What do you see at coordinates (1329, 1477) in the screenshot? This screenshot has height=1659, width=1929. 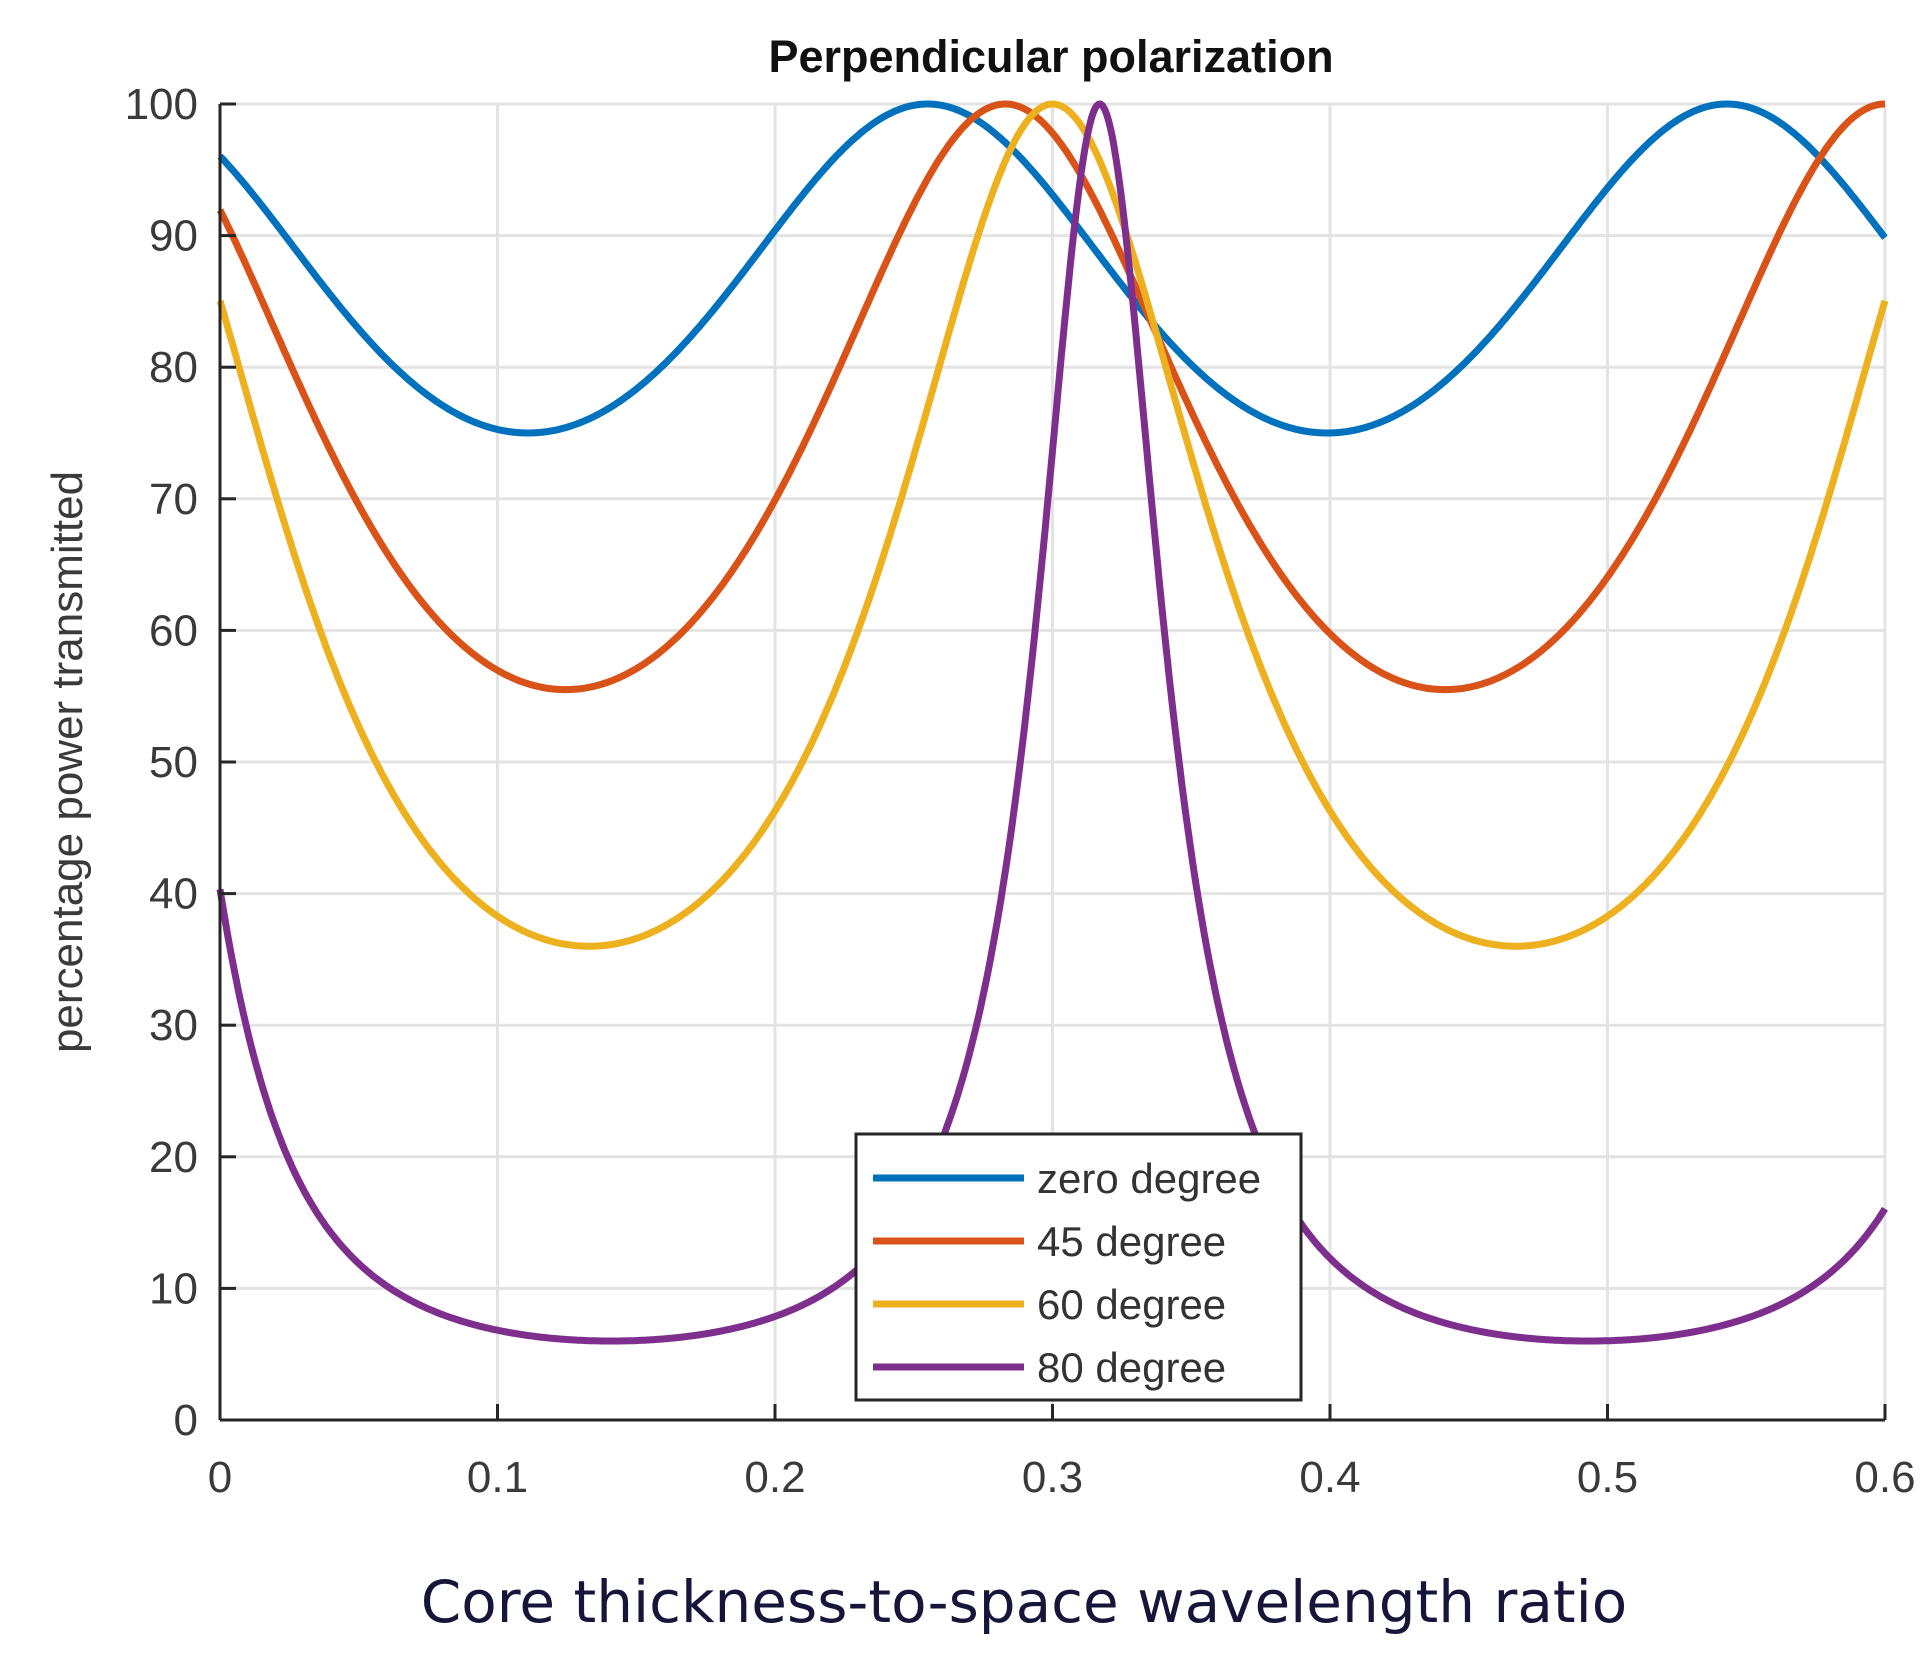 I see `x-tick-label: 0.4` at bounding box center [1329, 1477].